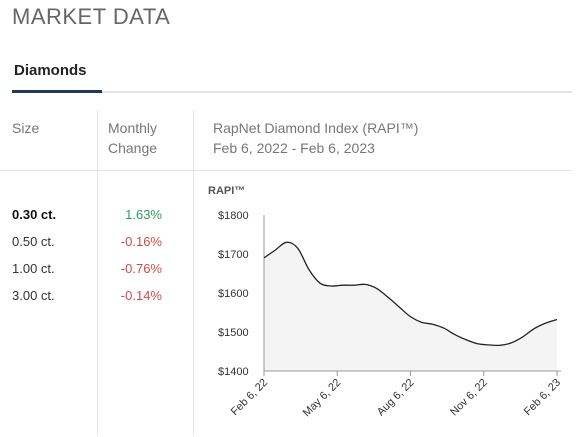 The width and height of the screenshot is (579, 437). What do you see at coordinates (141, 241) in the screenshot?
I see `change-value: -0.16%` at bounding box center [141, 241].